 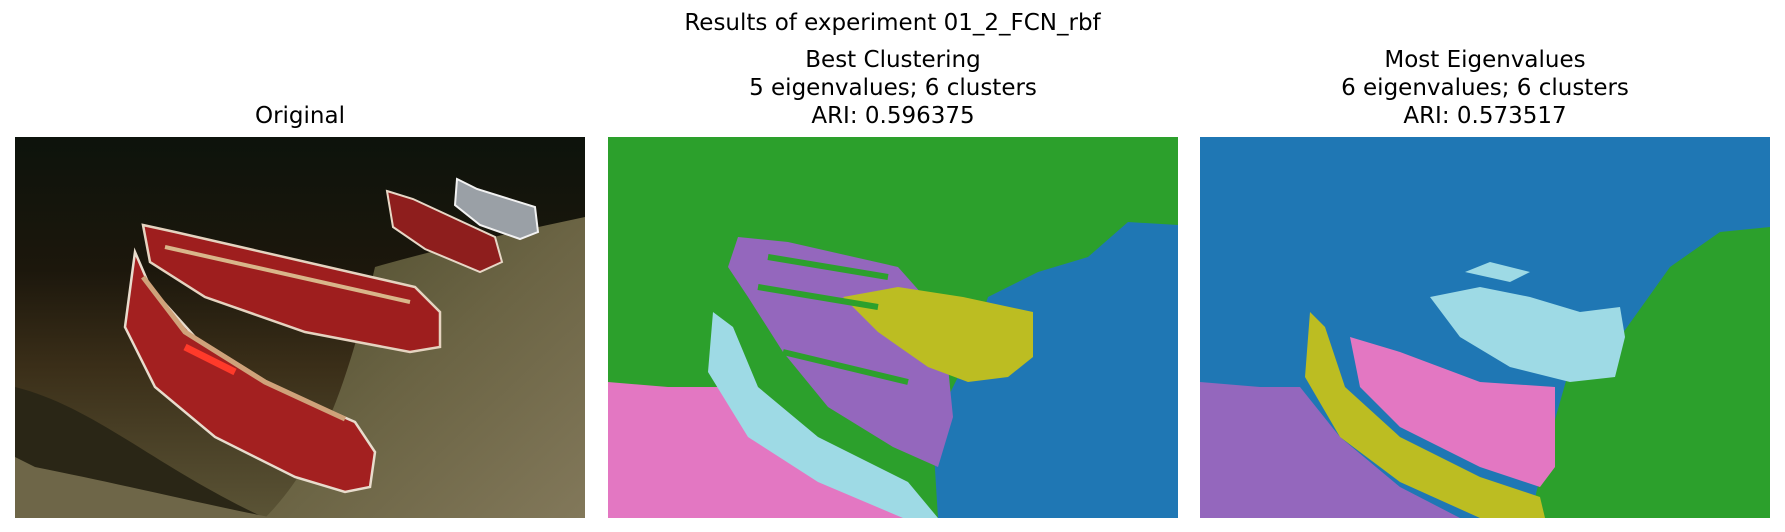 What do you see at coordinates (892, 23) in the screenshot?
I see `figure-title: Results of experiment 01_2_FCN_rbf` at bounding box center [892, 23].